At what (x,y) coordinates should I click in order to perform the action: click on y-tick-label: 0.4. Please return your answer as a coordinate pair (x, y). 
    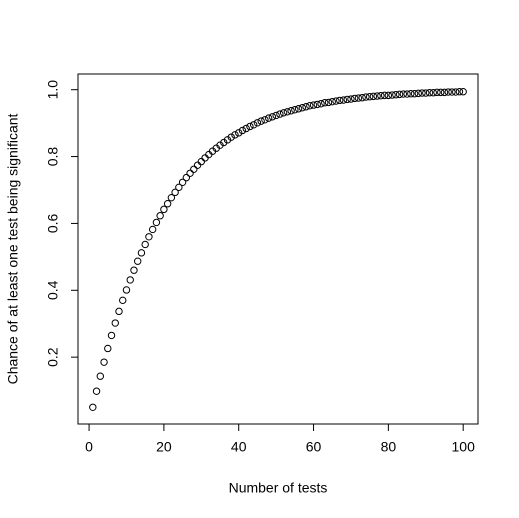
    Looking at the image, I should click on (53, 290).